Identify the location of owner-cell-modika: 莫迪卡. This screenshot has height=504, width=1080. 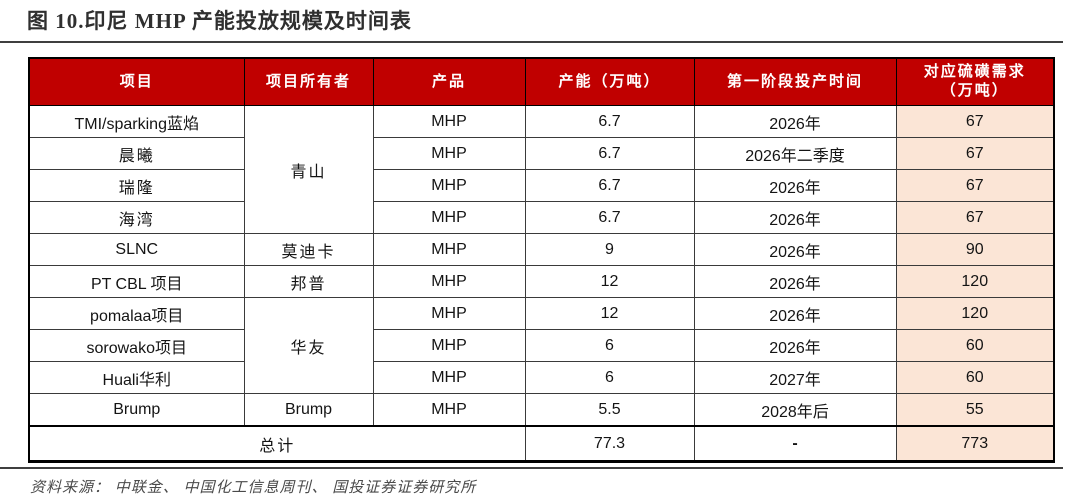
(308, 249).